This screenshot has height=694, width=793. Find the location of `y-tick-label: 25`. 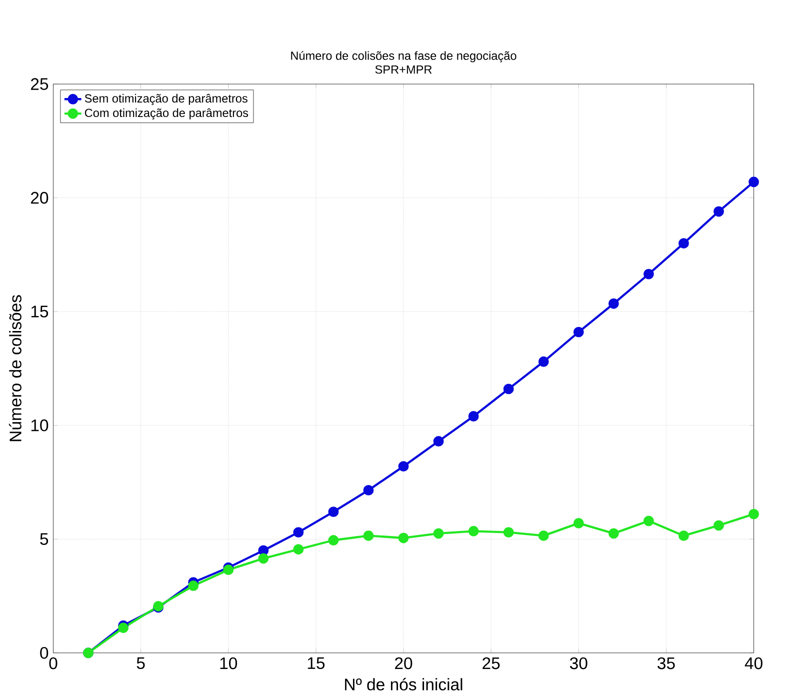

y-tick-label: 25 is located at coordinates (39, 84).